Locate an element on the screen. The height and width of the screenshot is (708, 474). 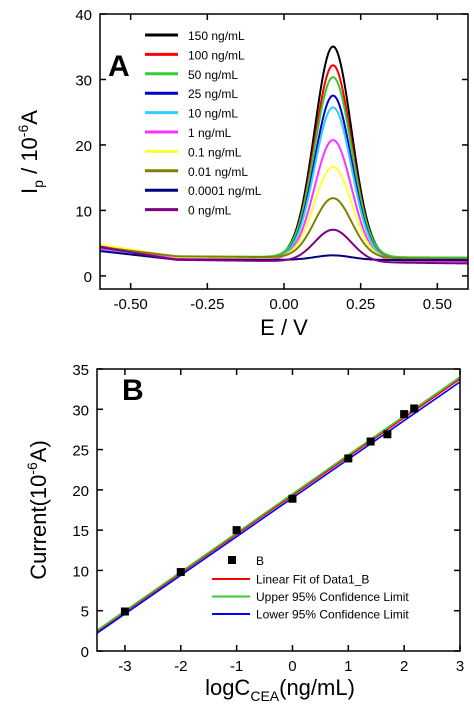
b-x-tick-label: 1 is located at coordinates (348, 666).